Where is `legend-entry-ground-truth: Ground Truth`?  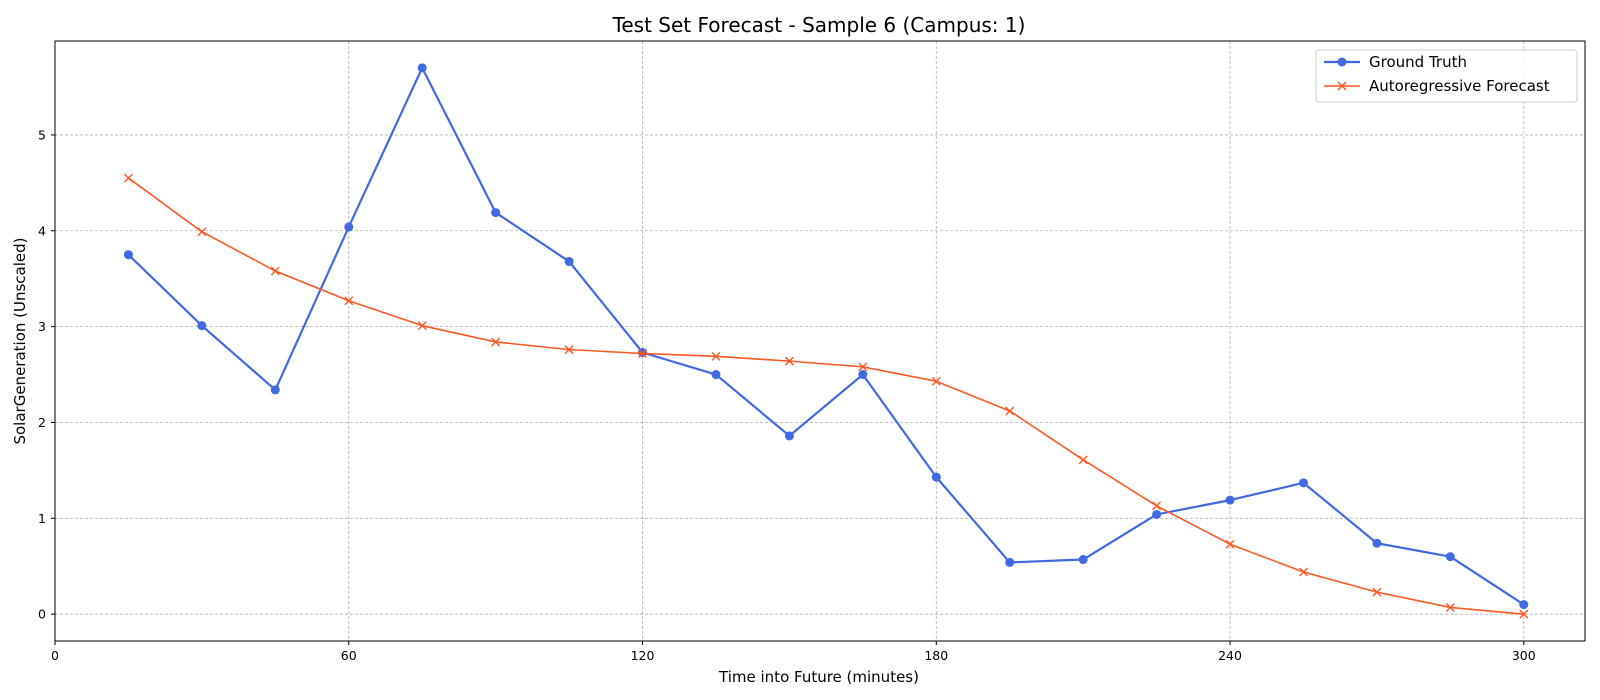 legend-entry-ground-truth: Ground Truth is located at coordinates (1395, 62).